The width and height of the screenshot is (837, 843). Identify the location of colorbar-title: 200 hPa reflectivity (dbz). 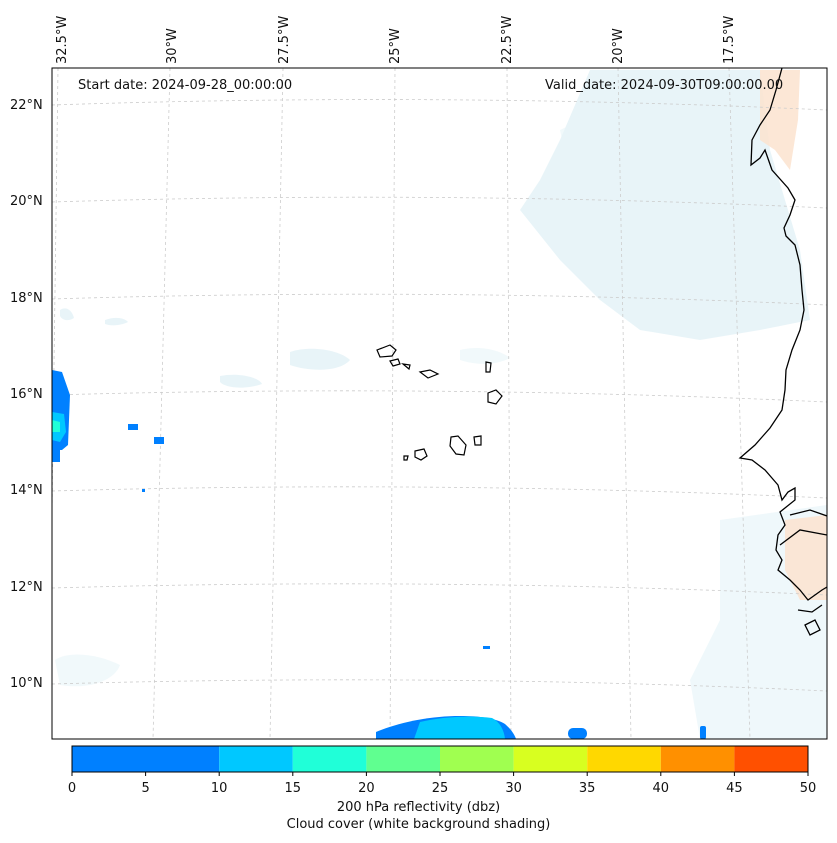
(418, 807).